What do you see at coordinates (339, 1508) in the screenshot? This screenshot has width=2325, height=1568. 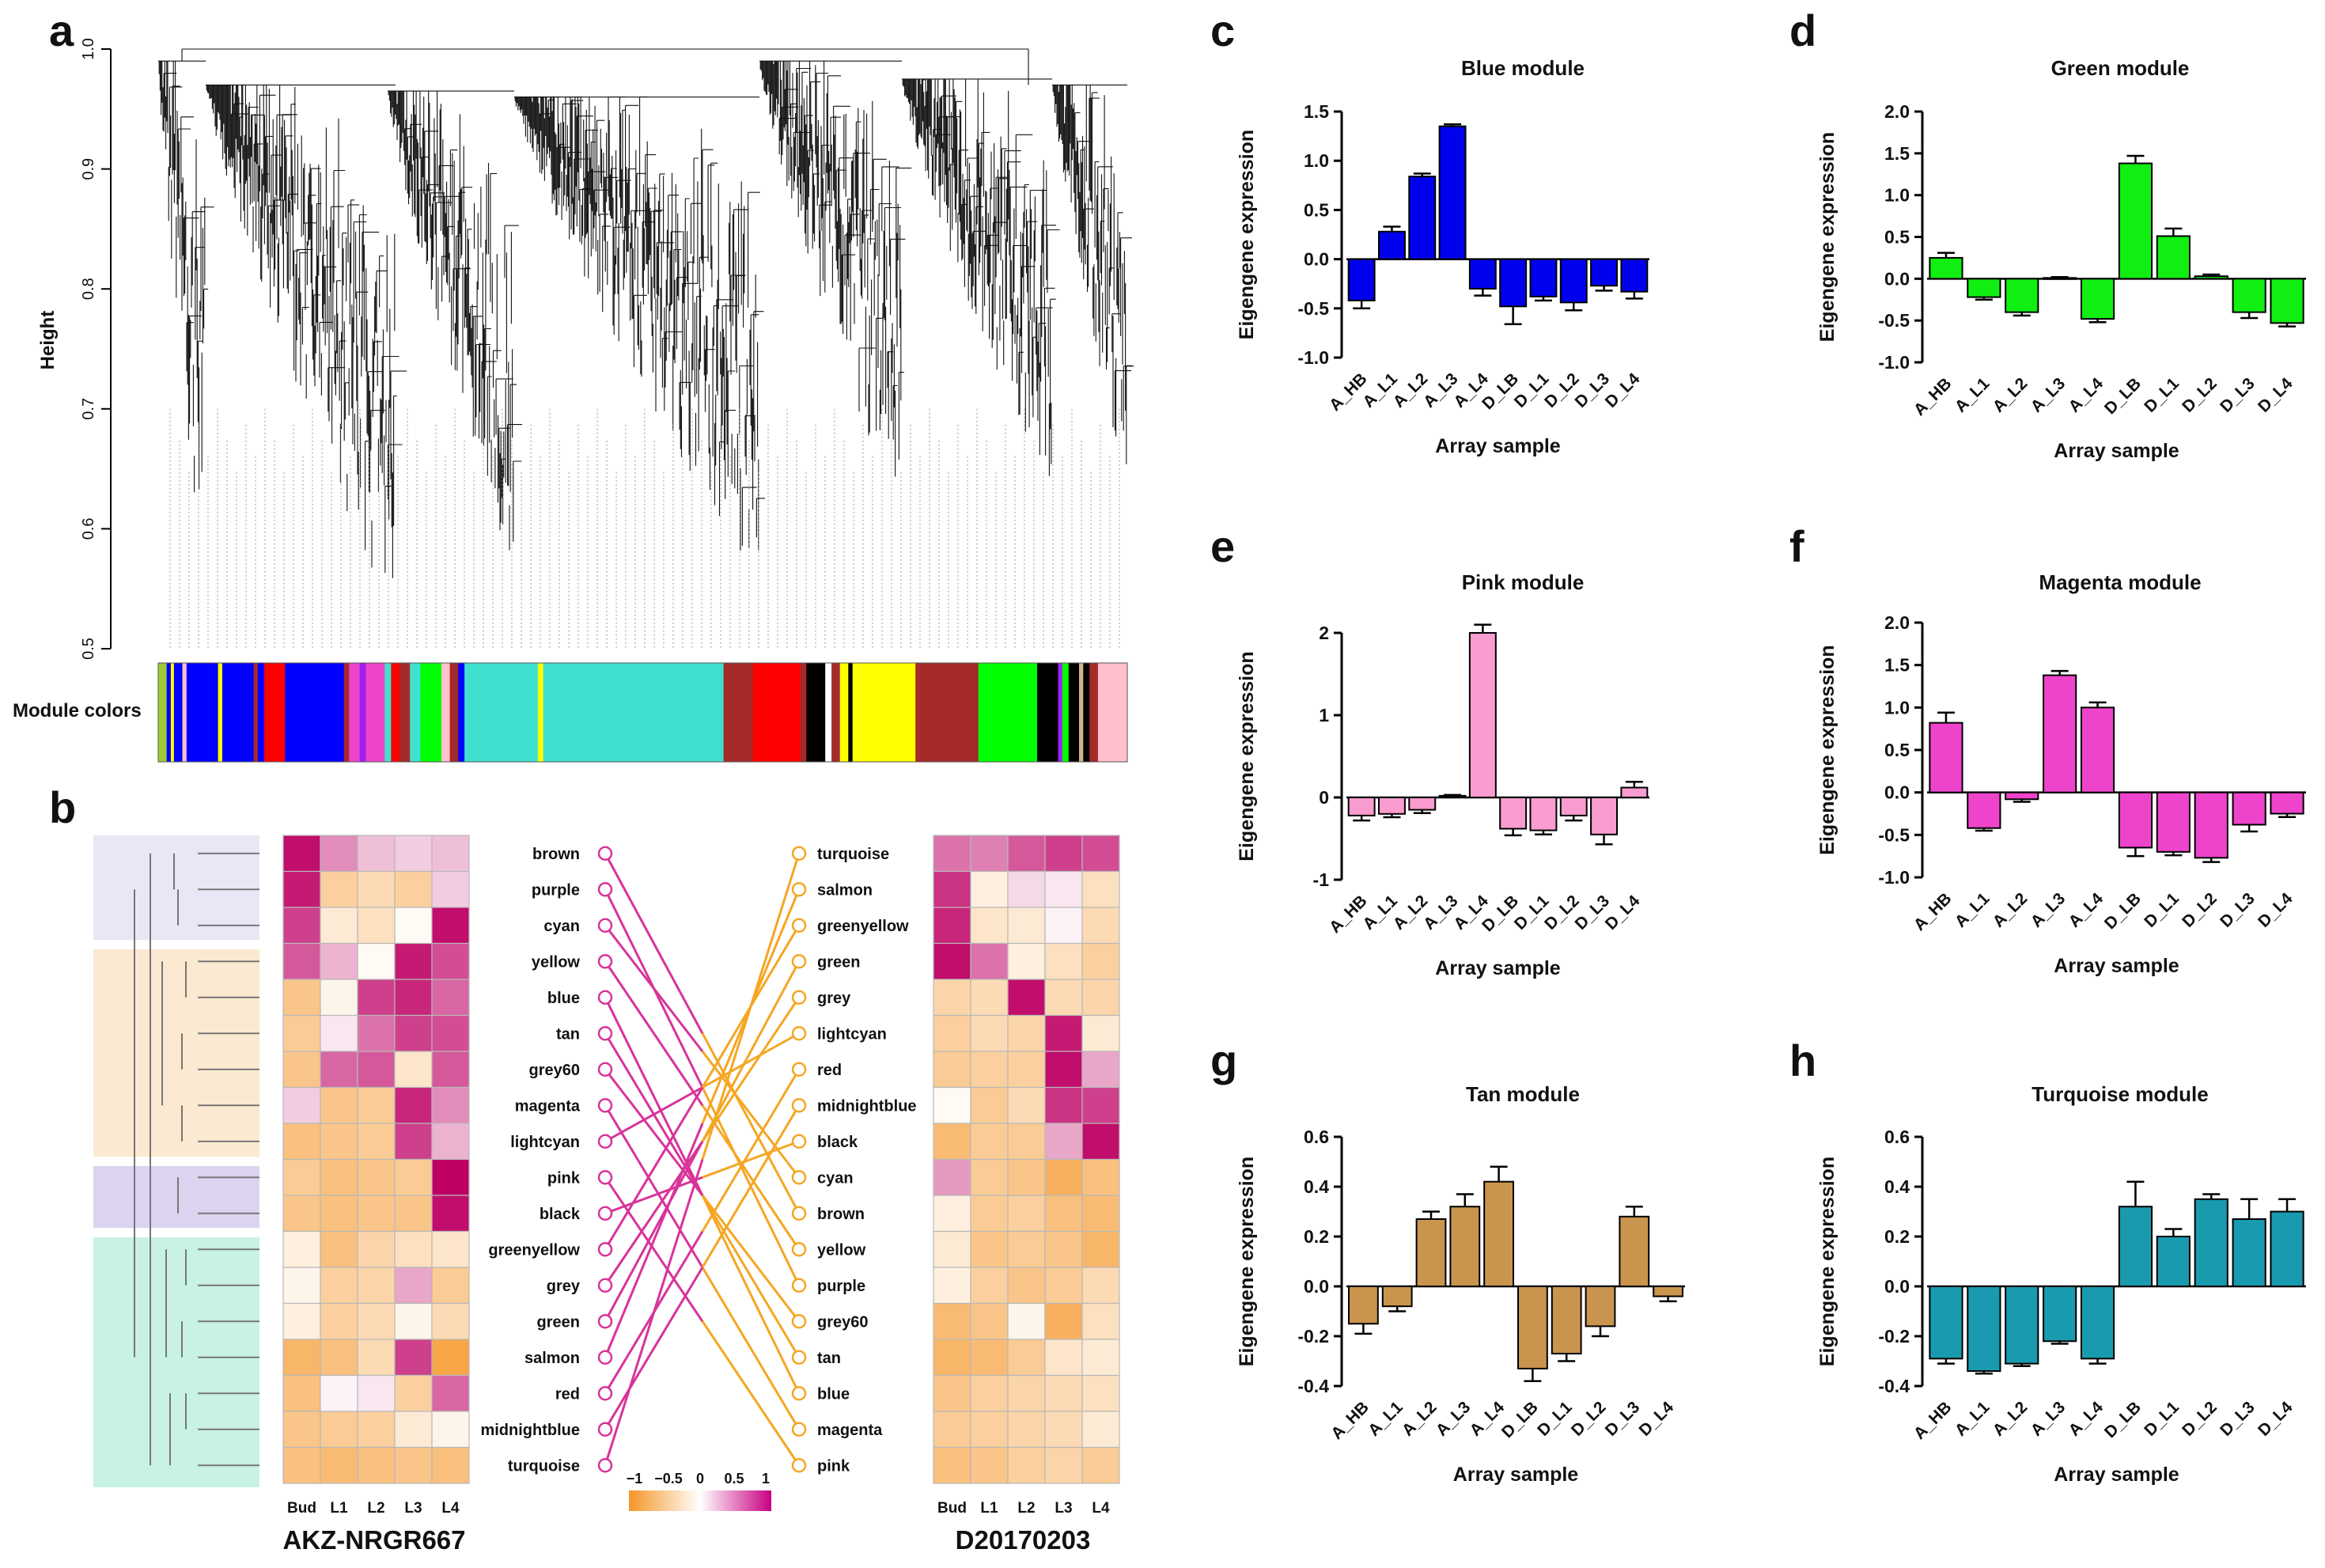 I see `left-heatmap-column-label: L1` at bounding box center [339, 1508].